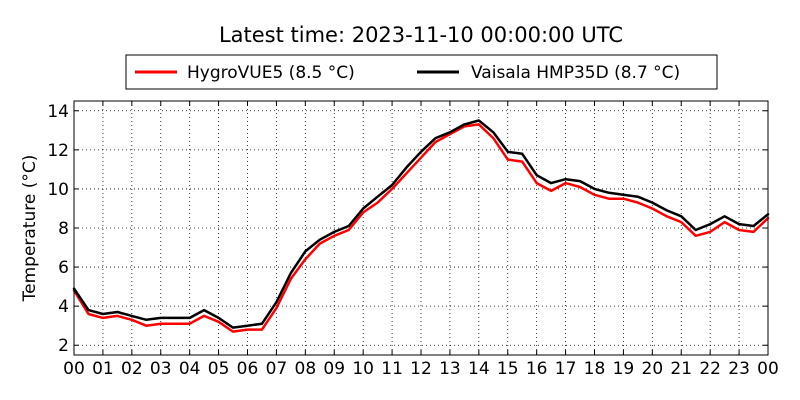  I want to click on legend-label-hygrovue5: HygroVUE5 (8.5 °C), so click(271, 73).